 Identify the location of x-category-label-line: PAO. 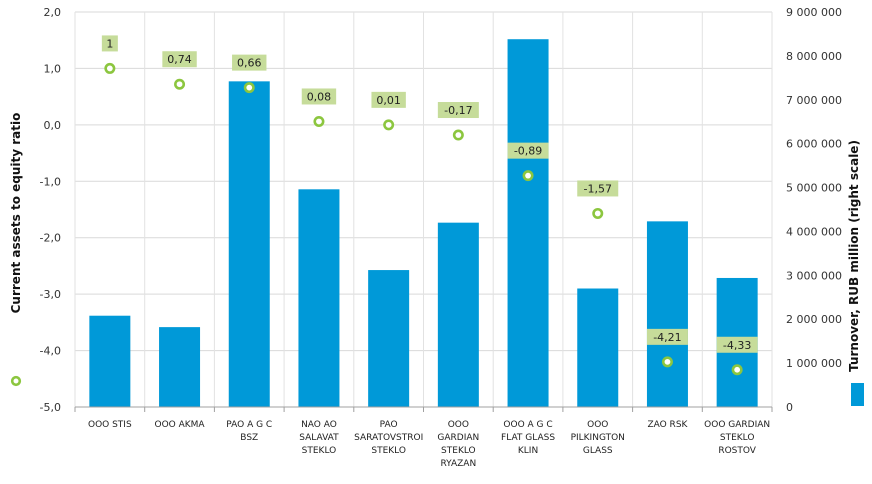
(389, 425).